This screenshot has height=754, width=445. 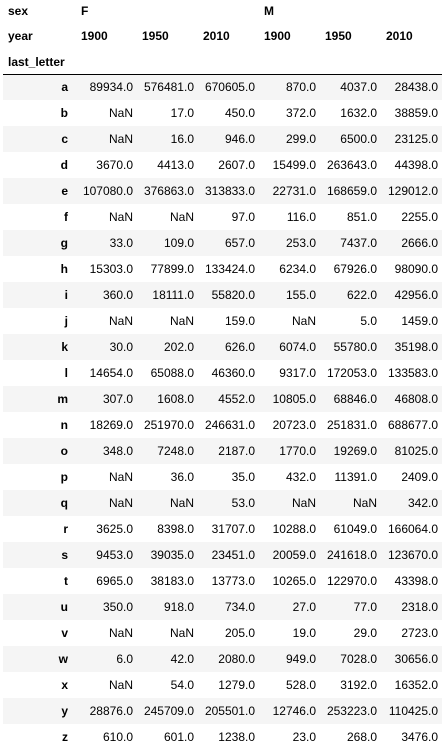 What do you see at coordinates (420, 633) in the screenshot?
I see `table-cell: 2723.0` at bounding box center [420, 633].